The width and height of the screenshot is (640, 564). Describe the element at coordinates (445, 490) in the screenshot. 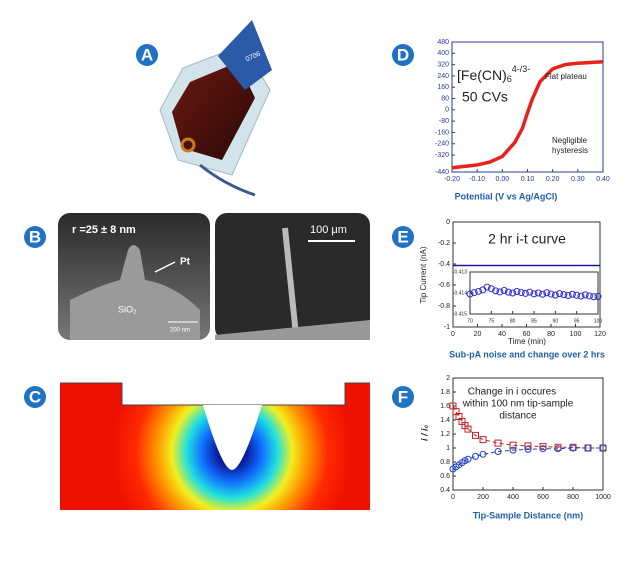

I see `y-tick-label: 0.4` at that location.